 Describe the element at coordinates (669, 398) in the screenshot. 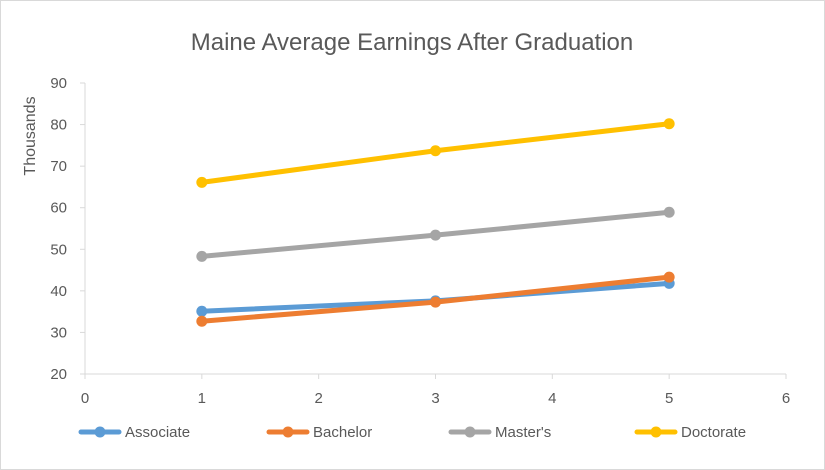

I see `x-tick-label: 5` at that location.